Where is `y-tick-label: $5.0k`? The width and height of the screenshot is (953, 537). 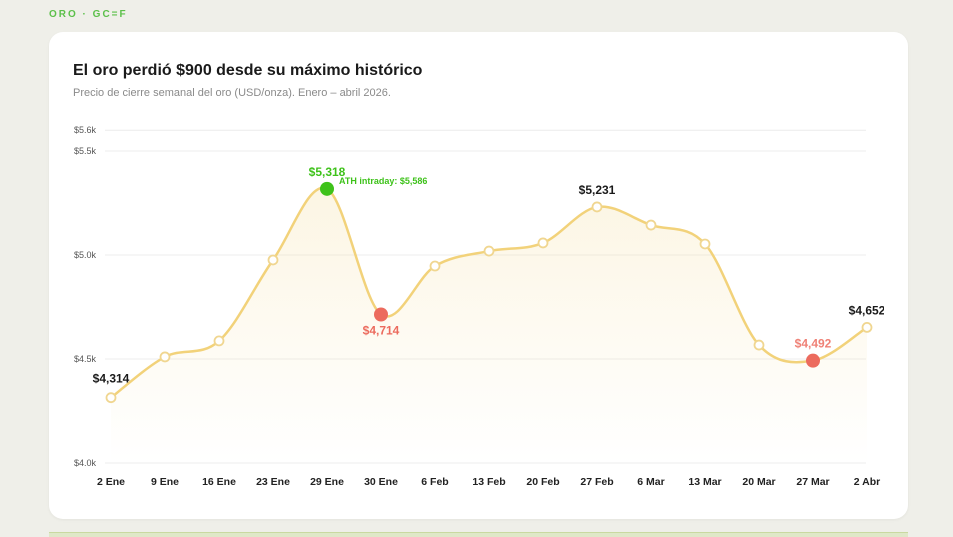
y-tick-label: $5.0k is located at coordinates (85, 255).